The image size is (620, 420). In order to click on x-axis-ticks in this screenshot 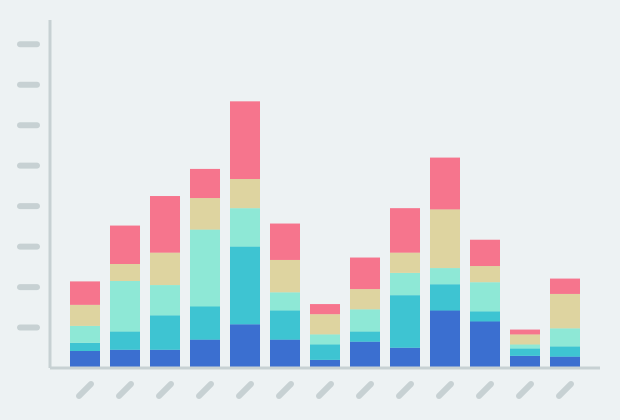, I will do `click(325, 390)`.